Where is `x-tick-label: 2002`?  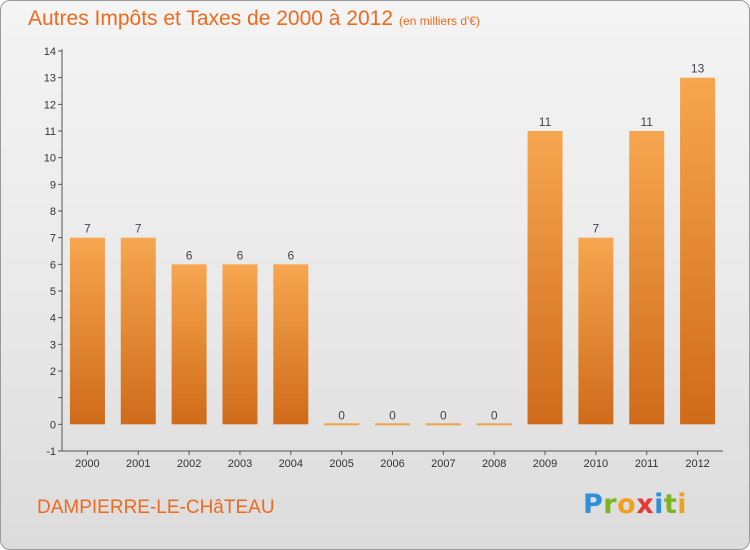
x-tick-label: 2002 is located at coordinates (189, 464).